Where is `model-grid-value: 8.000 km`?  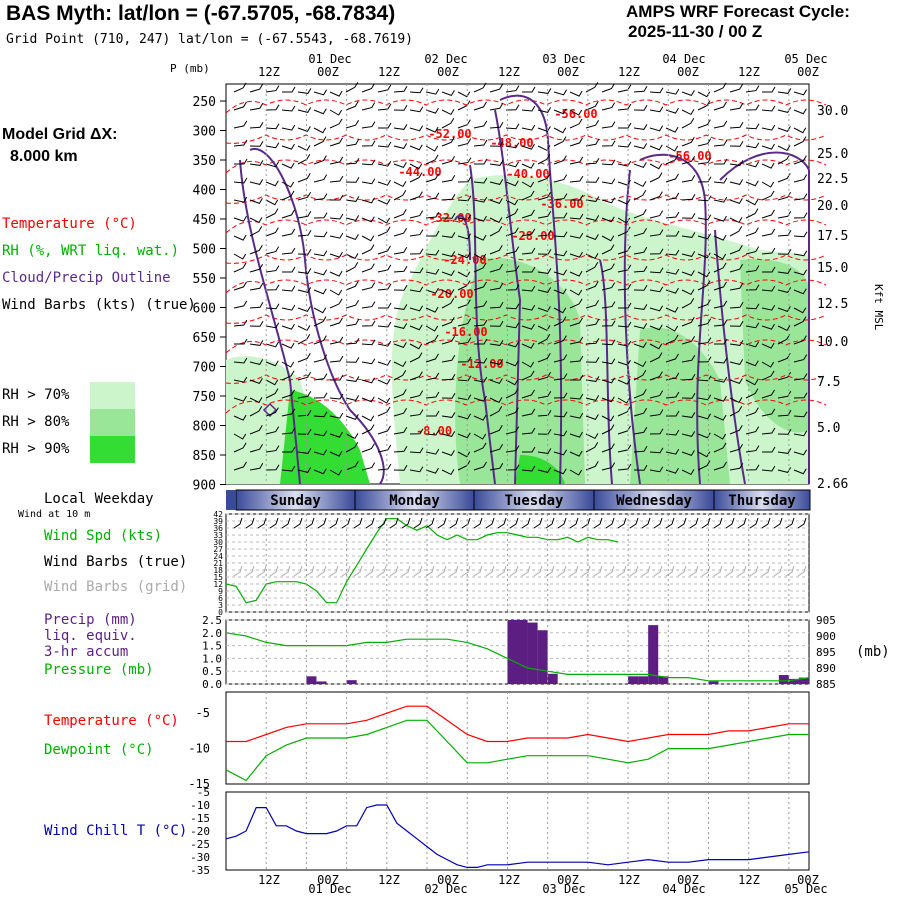 model-grid-value: 8.000 km is located at coordinates (44, 156).